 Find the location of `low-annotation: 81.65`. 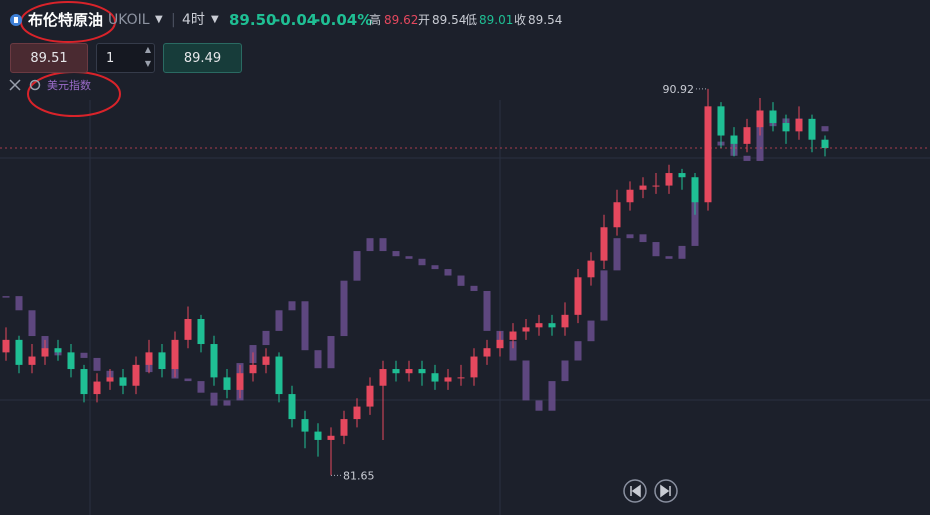

low-annotation: 81.65 is located at coordinates (359, 475).